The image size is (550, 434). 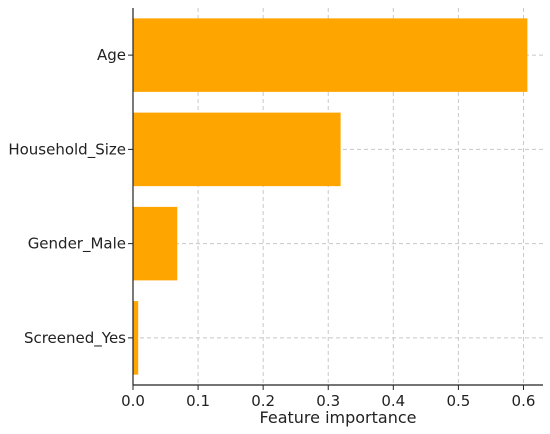 I want to click on y-tick-label: Age, so click(x=111, y=55).